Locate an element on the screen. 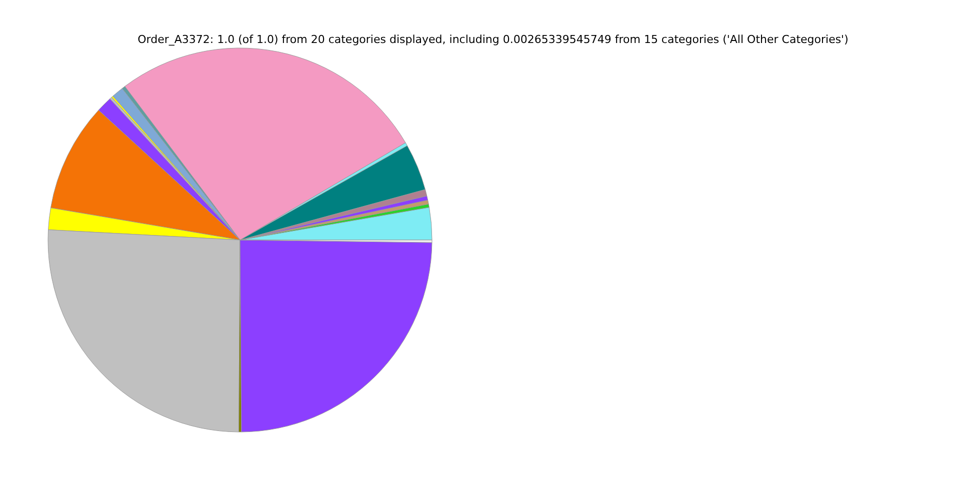 The width and height of the screenshot is (960, 480). text: Order_A3372: 1.0 (of 1.0) from 20 categories displayed, including 0.00265339545749 from 15 categories ('All Other Categories') is located at coordinates (493, 39).